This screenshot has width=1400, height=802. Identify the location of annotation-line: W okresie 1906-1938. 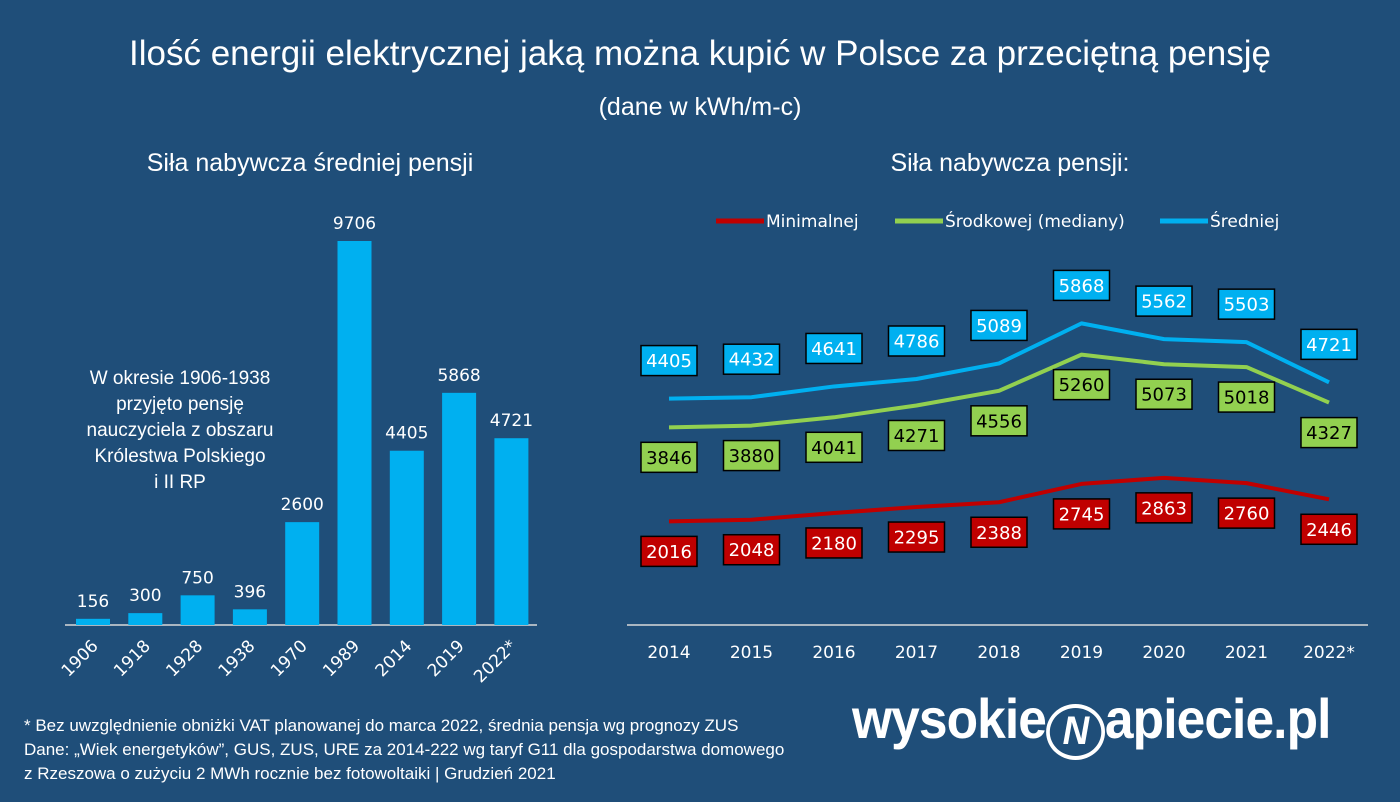
(180, 378).